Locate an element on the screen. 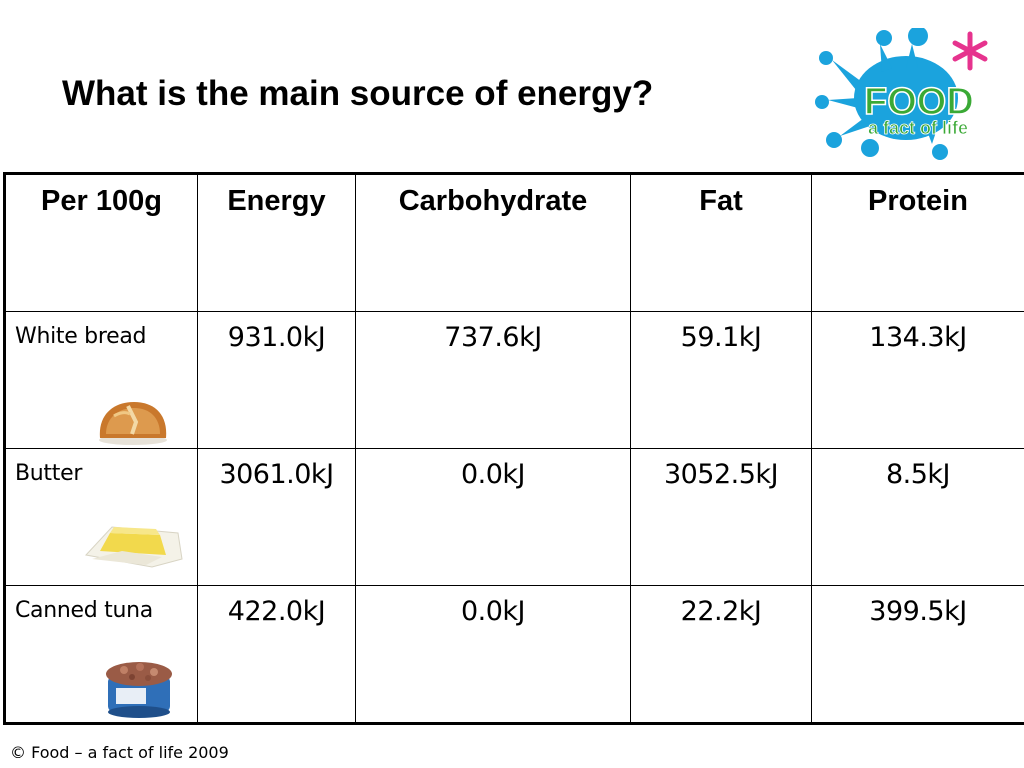  protein-cell: 8.5kJ is located at coordinates (917, 517).